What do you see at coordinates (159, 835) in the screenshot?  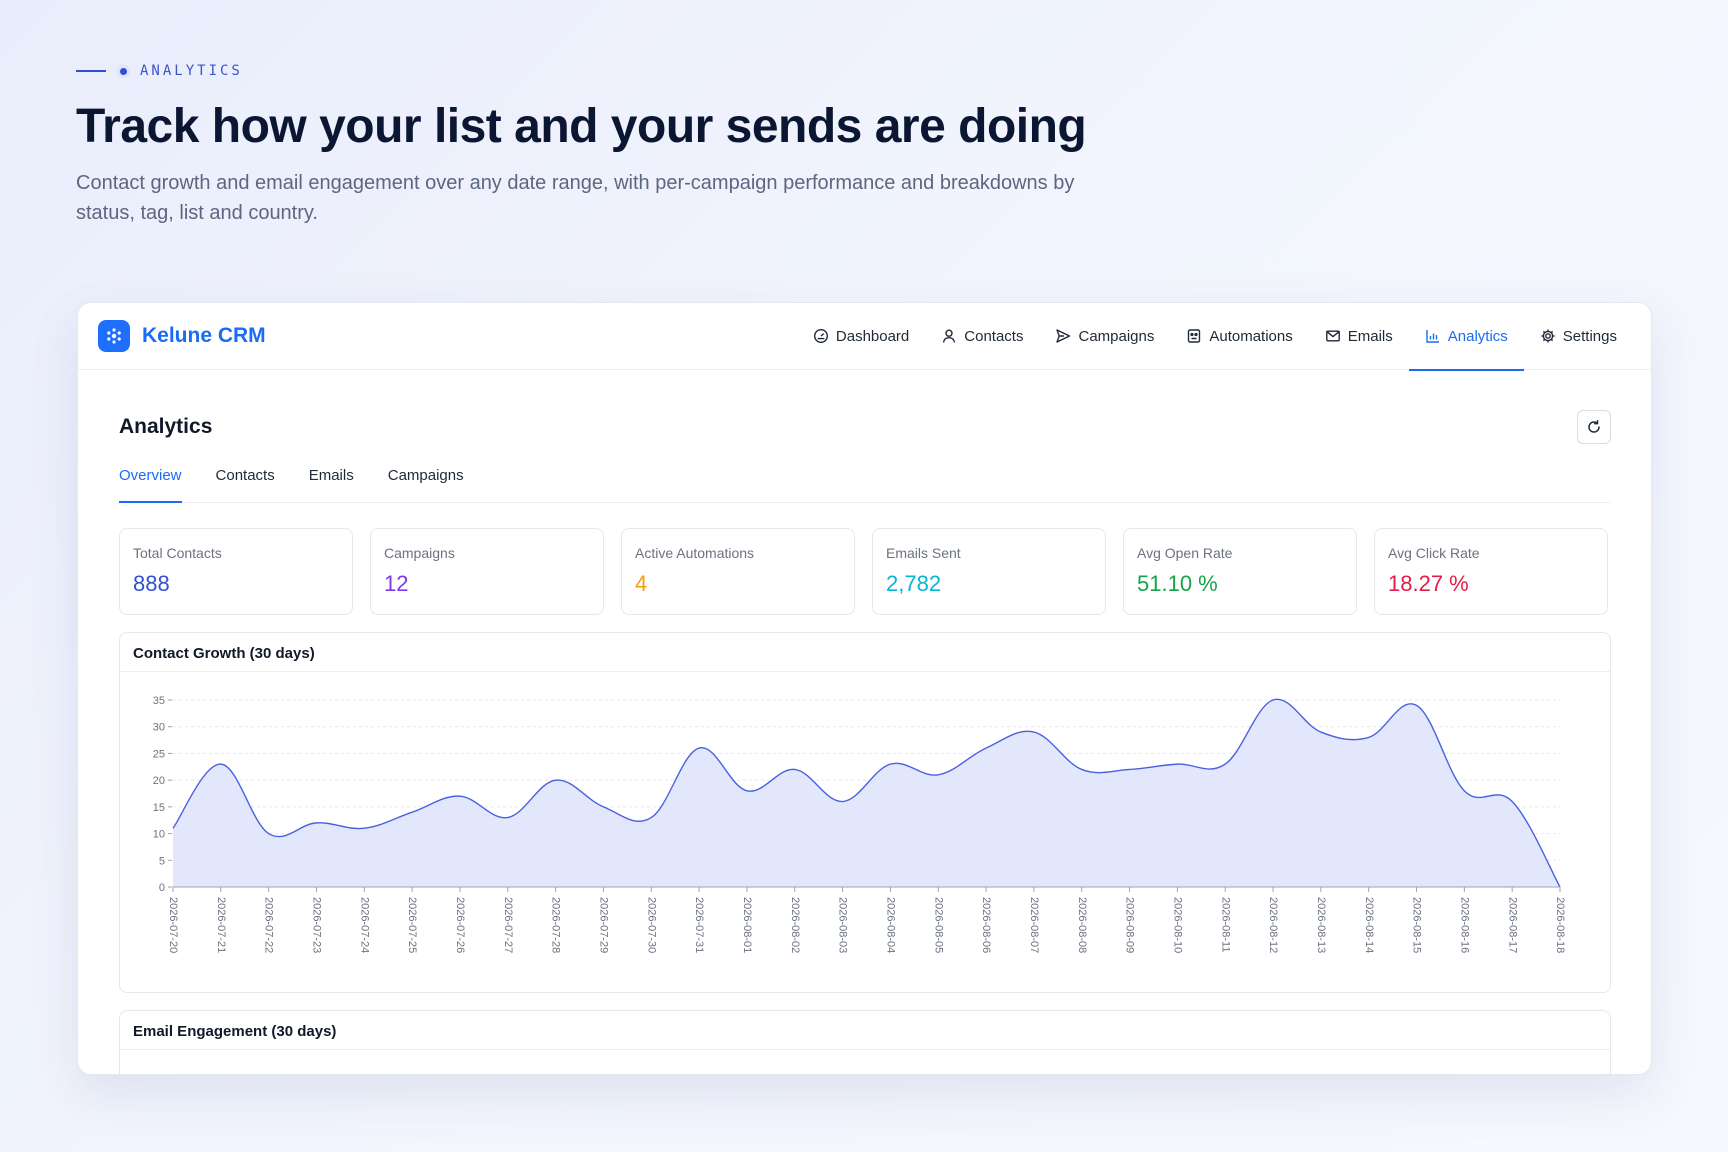 I see `y-tick-label: 10` at bounding box center [159, 835].